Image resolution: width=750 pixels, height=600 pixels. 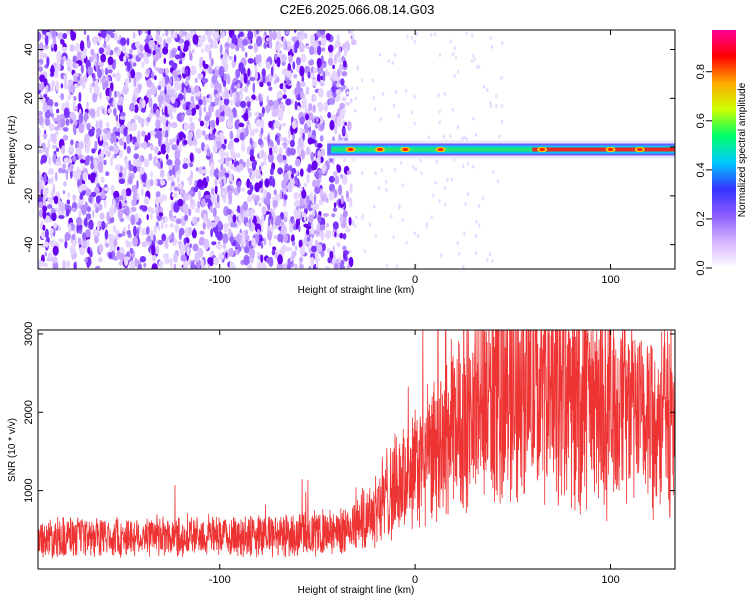 What do you see at coordinates (29, 412) in the screenshot?
I see `y-tick-label: 2000` at bounding box center [29, 412].